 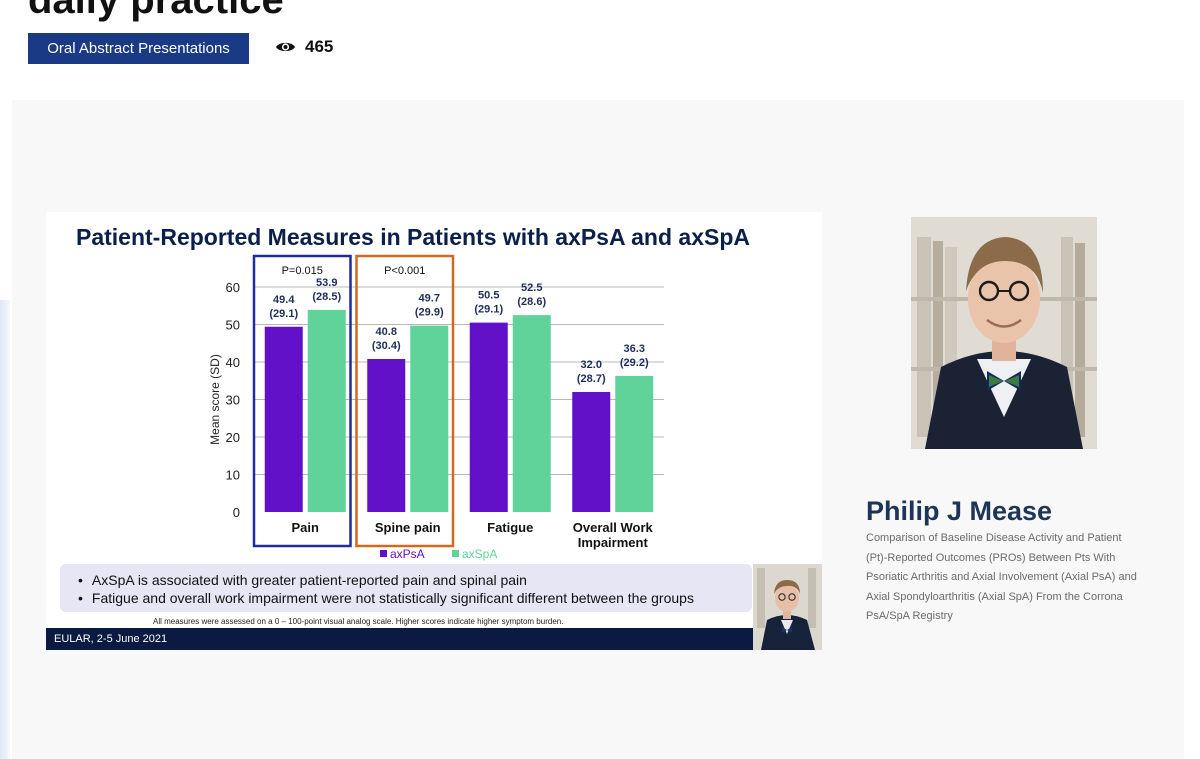 I want to click on bar-value-label: 49.4, so click(x=284, y=300).